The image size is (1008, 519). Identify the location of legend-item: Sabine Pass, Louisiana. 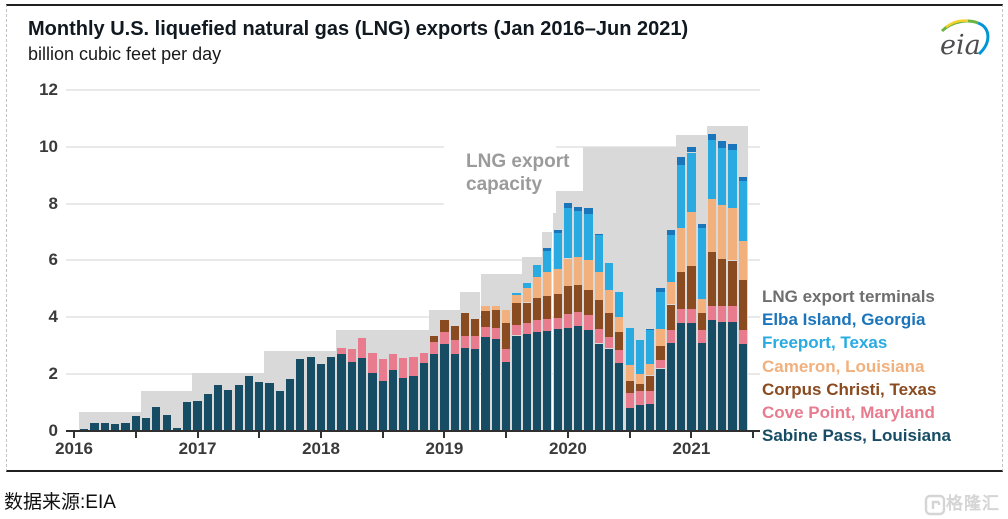
(856, 436).